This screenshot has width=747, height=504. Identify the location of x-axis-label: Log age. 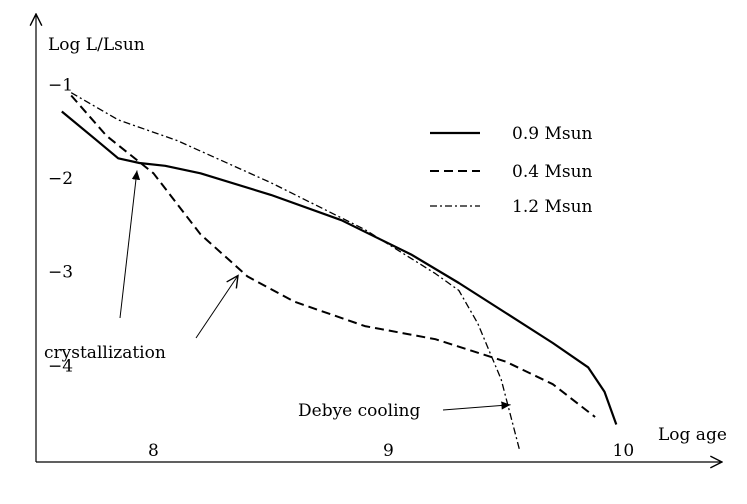
(692, 435).